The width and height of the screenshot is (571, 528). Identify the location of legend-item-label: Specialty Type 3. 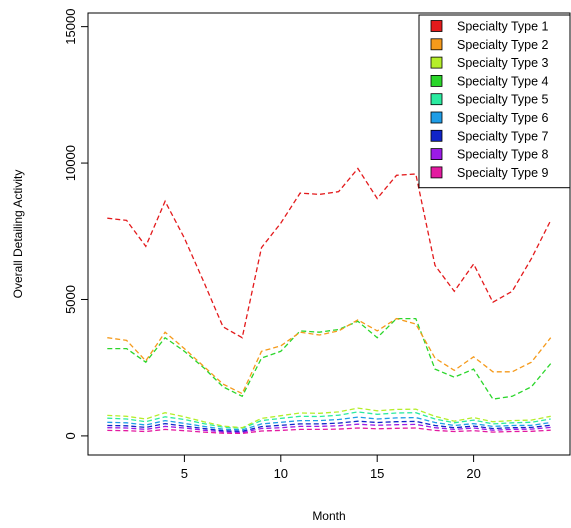
(503, 63).